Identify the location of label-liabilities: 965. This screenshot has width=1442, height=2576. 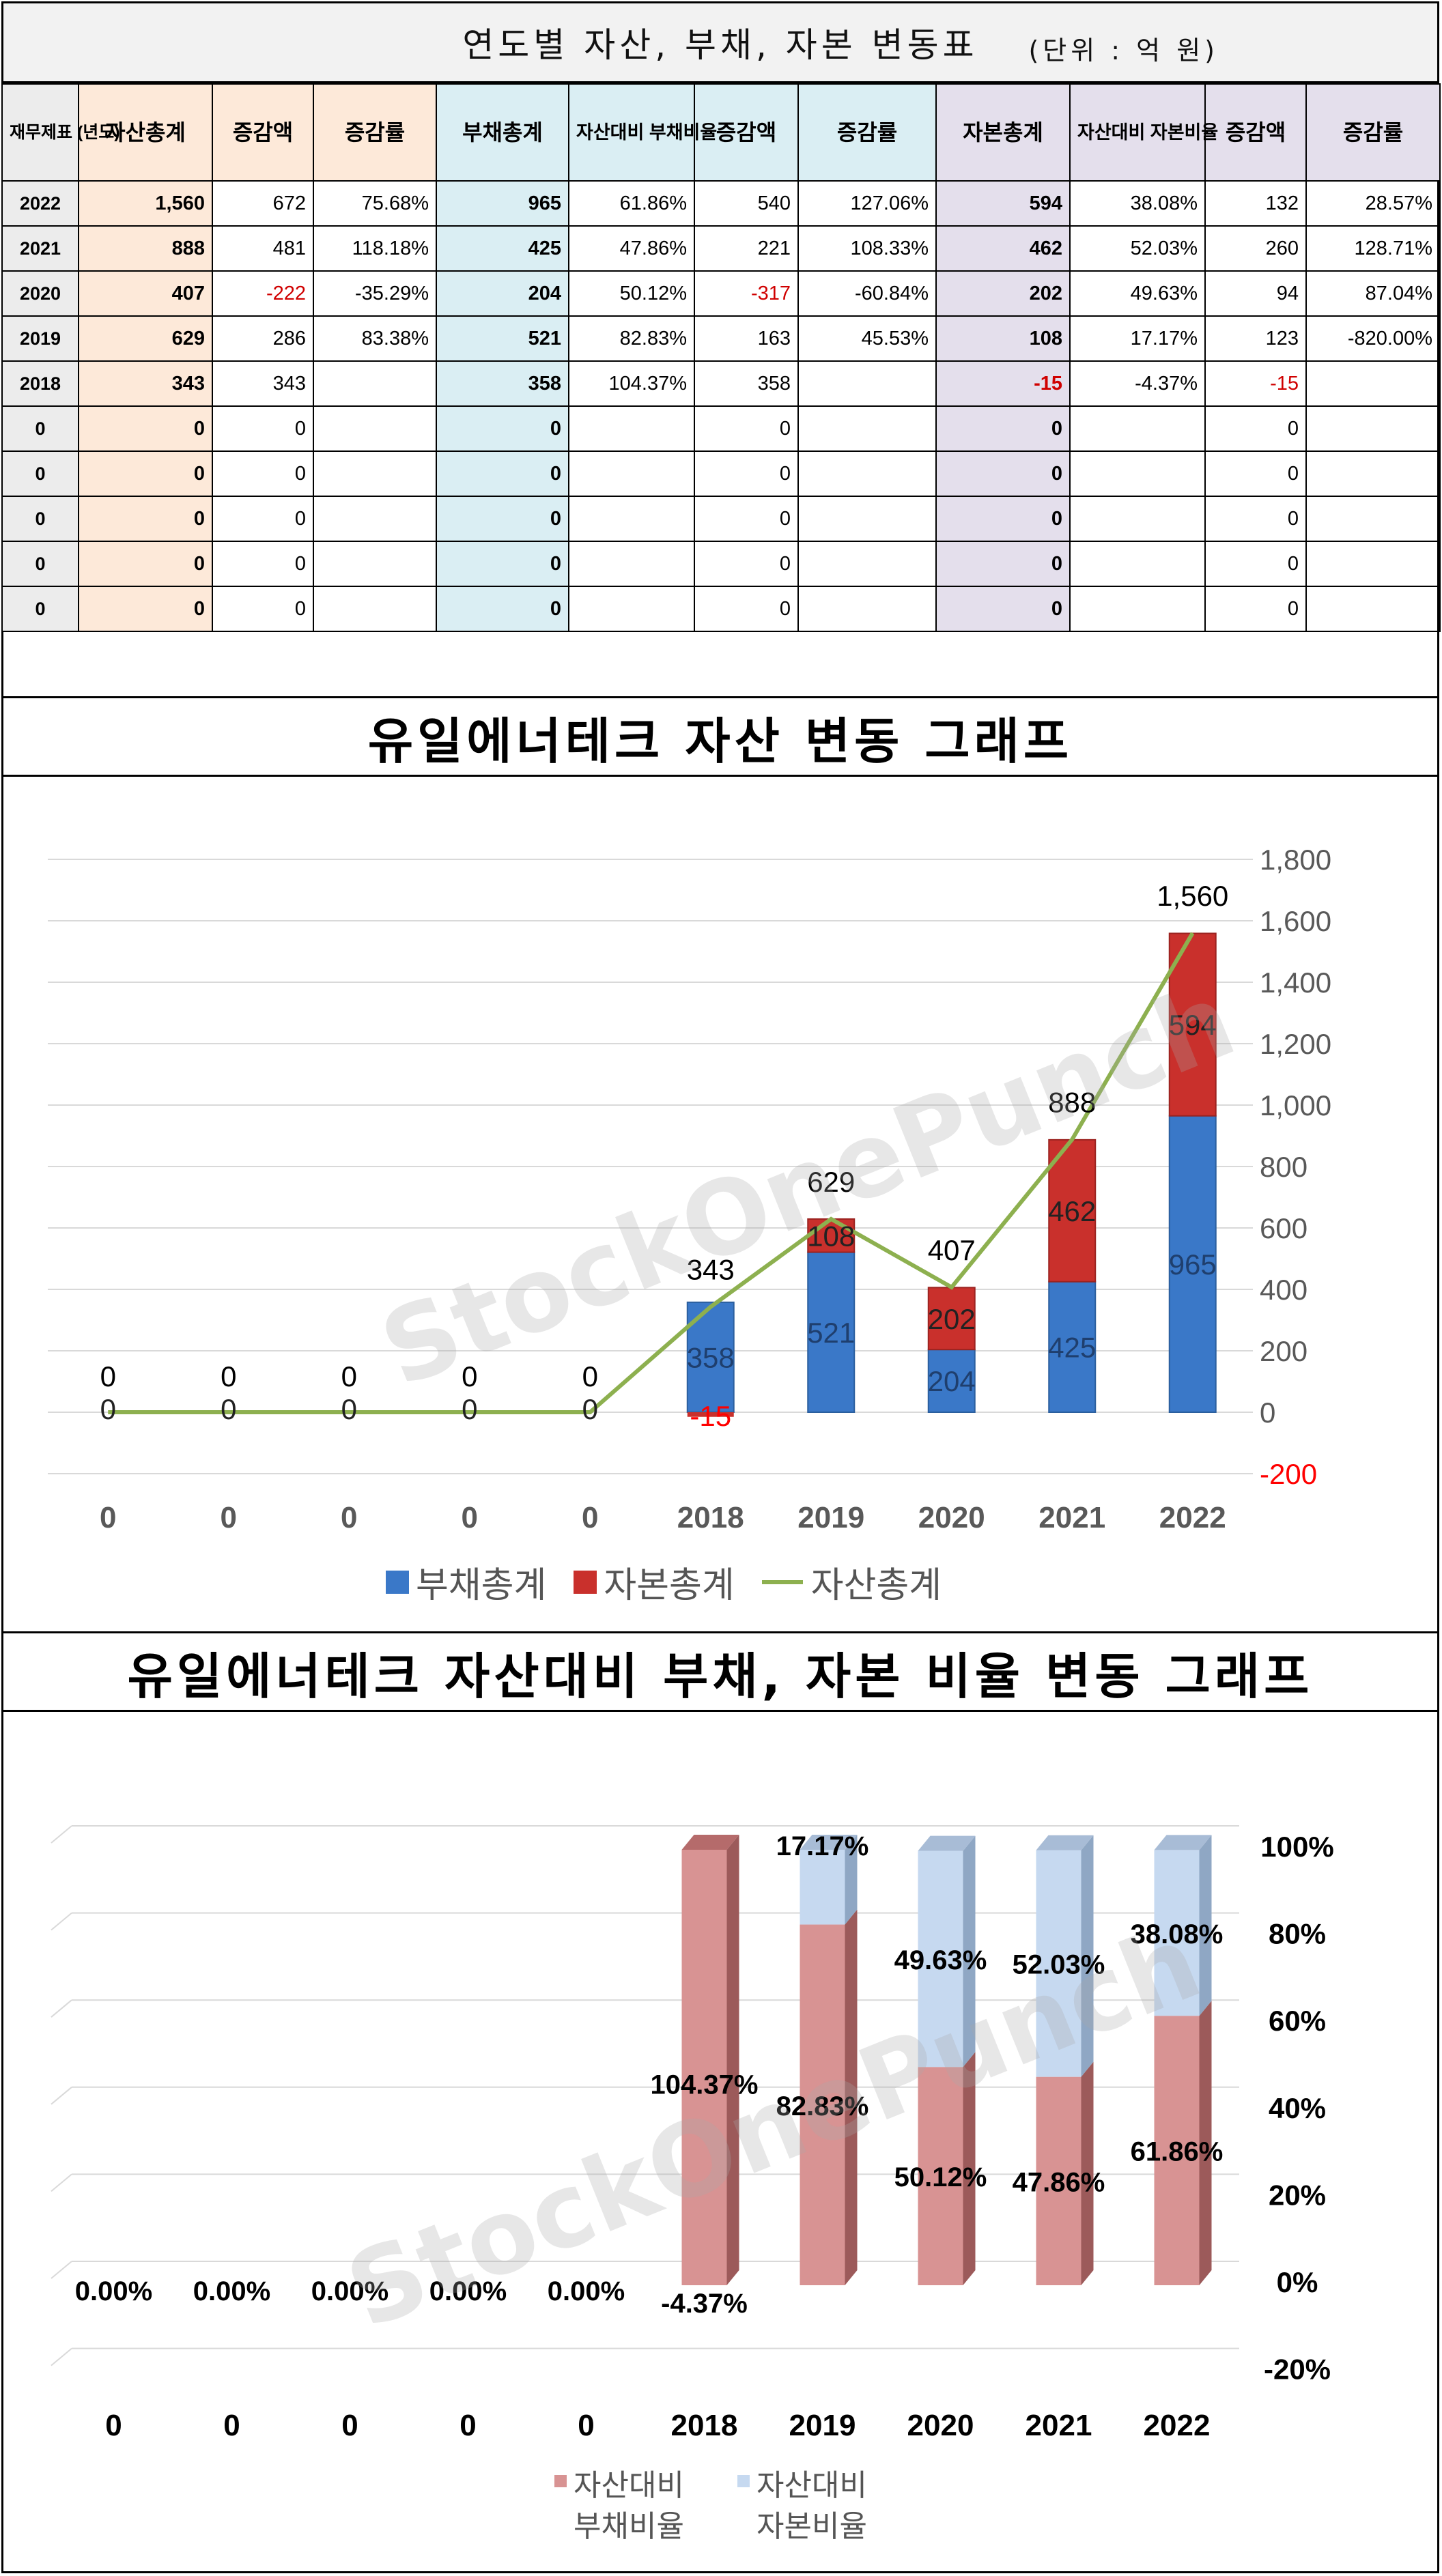
(1193, 1264).